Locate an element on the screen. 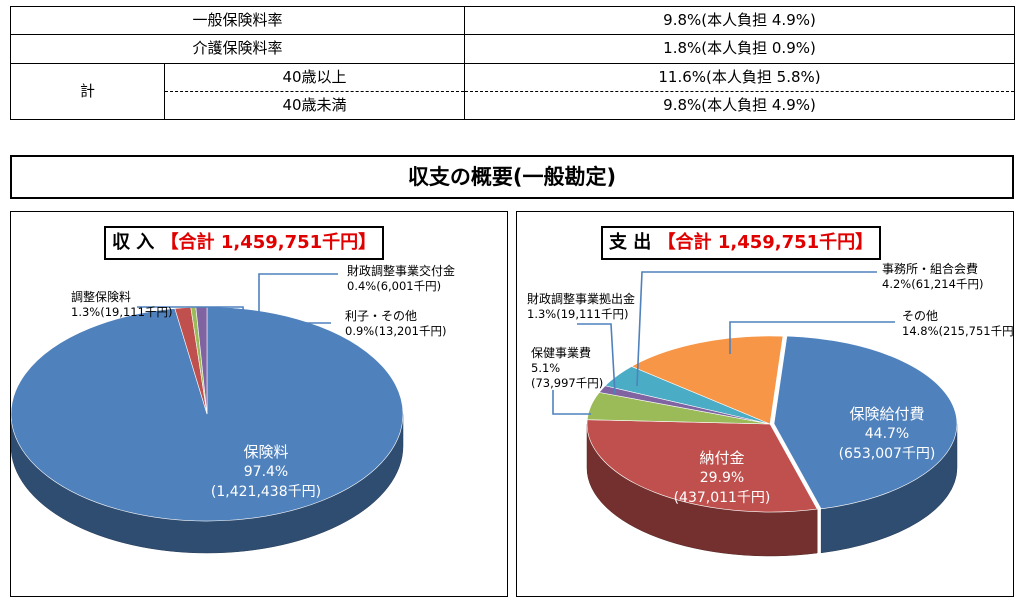  income-leader-interest is located at coordinates (297, 329).